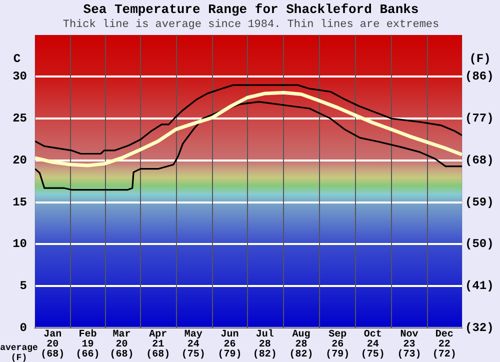 This screenshot has height=362, width=500. Describe the element at coordinates (444, 345) in the screenshot. I see `x-tick-label: Dec 22 (72)` at that location.